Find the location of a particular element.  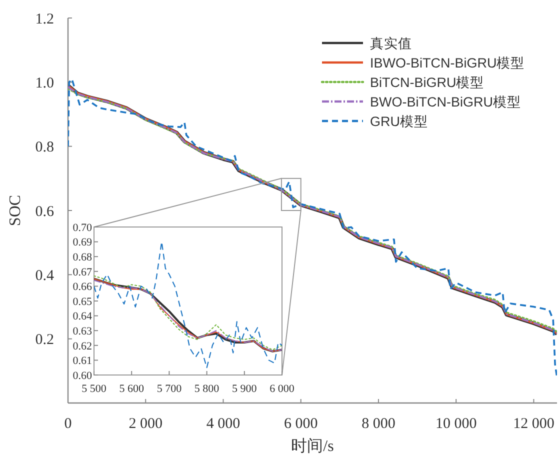

x-tick-label: 8 000 is located at coordinates (379, 424).